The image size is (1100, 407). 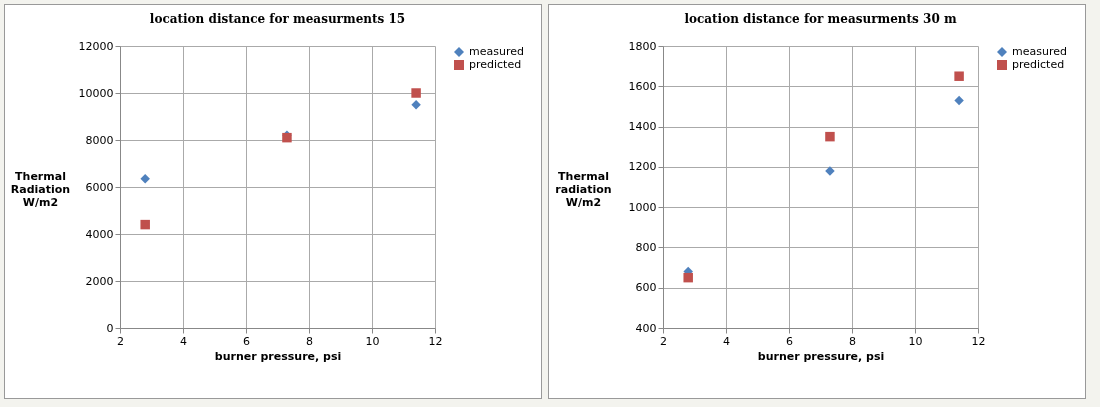 What do you see at coordinates (40, 189) in the screenshot?
I see `y-axis-title: Thermal Radiation W/m2` at bounding box center [40, 189].